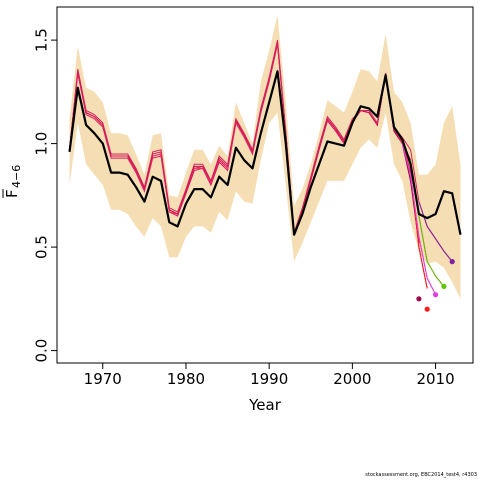 This screenshot has height=480, width=480. I want to click on x-tick-label-2000: 2000, so click(352, 379).